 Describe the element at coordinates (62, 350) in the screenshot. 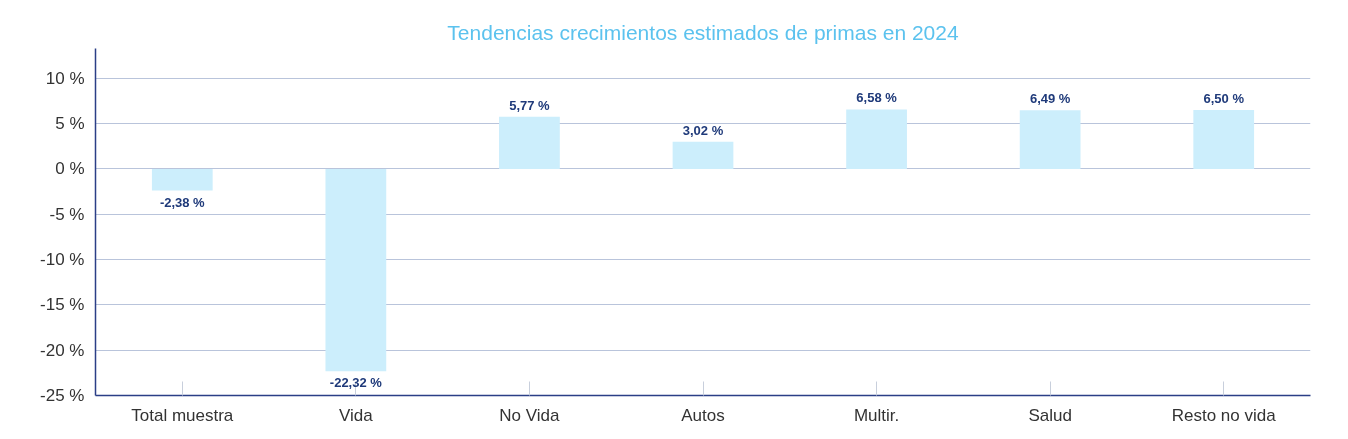

I see `y-tick-label: -20 %` at that location.